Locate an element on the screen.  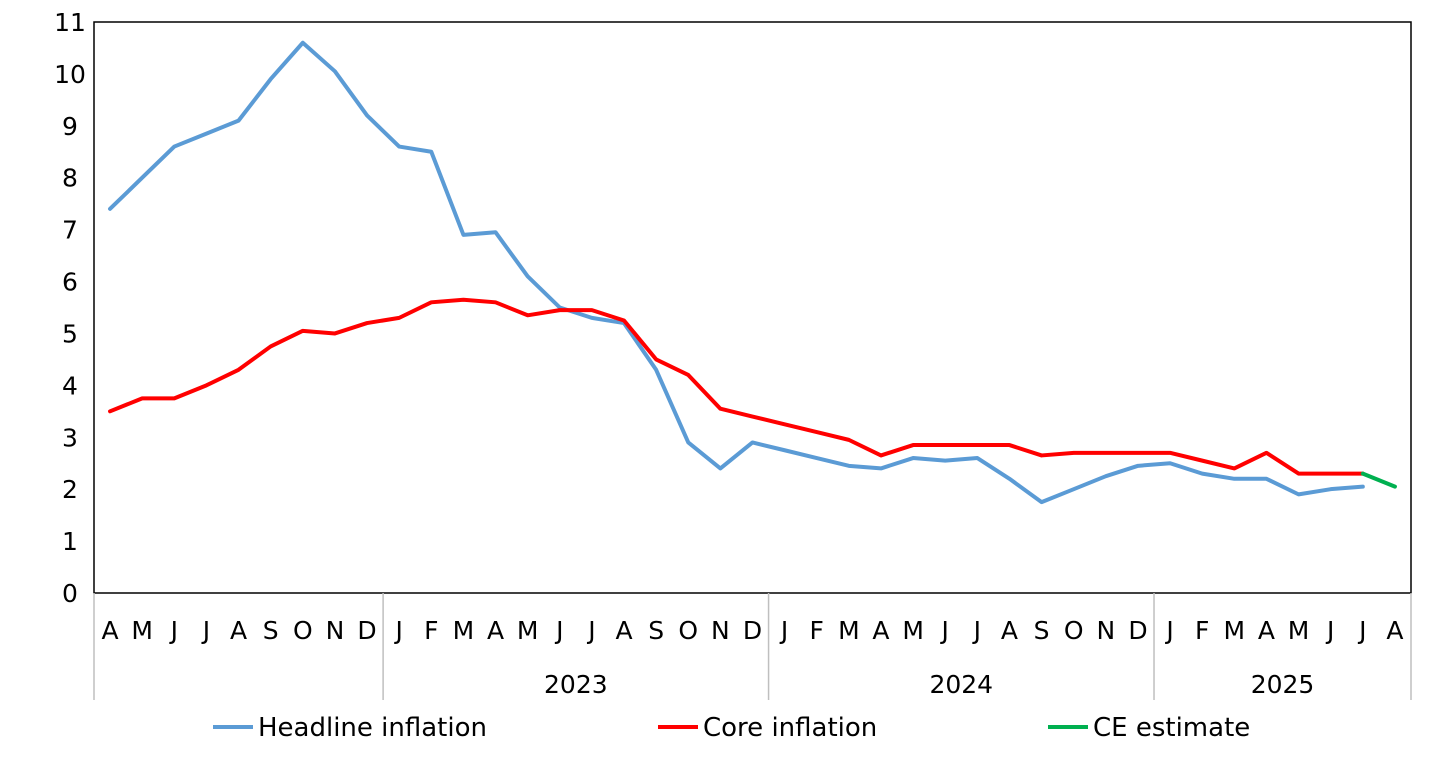
y-tick-label: 9 is located at coordinates (70, 126).